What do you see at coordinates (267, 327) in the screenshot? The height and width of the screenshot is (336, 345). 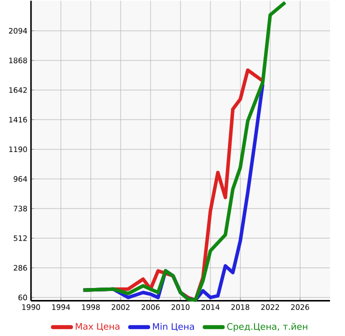 I see `legend-label: Сред.Цена, т.йен` at bounding box center [267, 327].